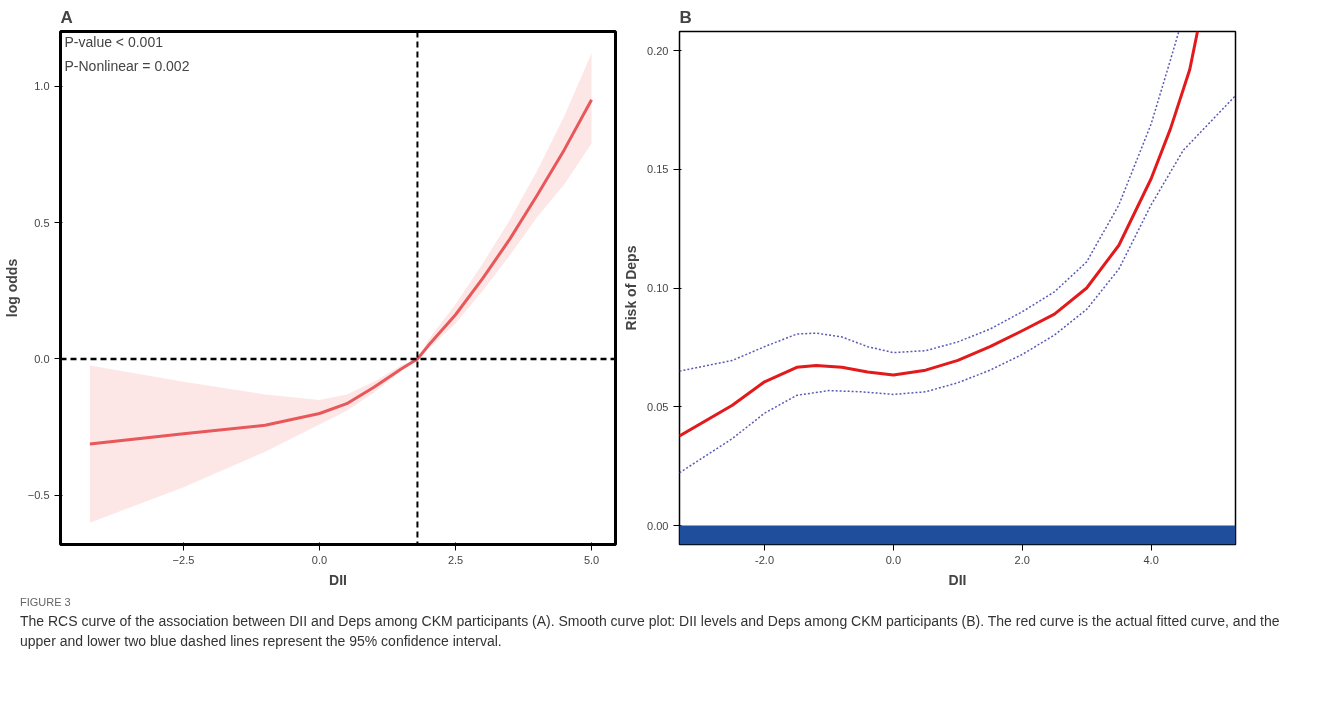 The width and height of the screenshot is (1325, 717). I want to click on chart-title: A, so click(66, 17).